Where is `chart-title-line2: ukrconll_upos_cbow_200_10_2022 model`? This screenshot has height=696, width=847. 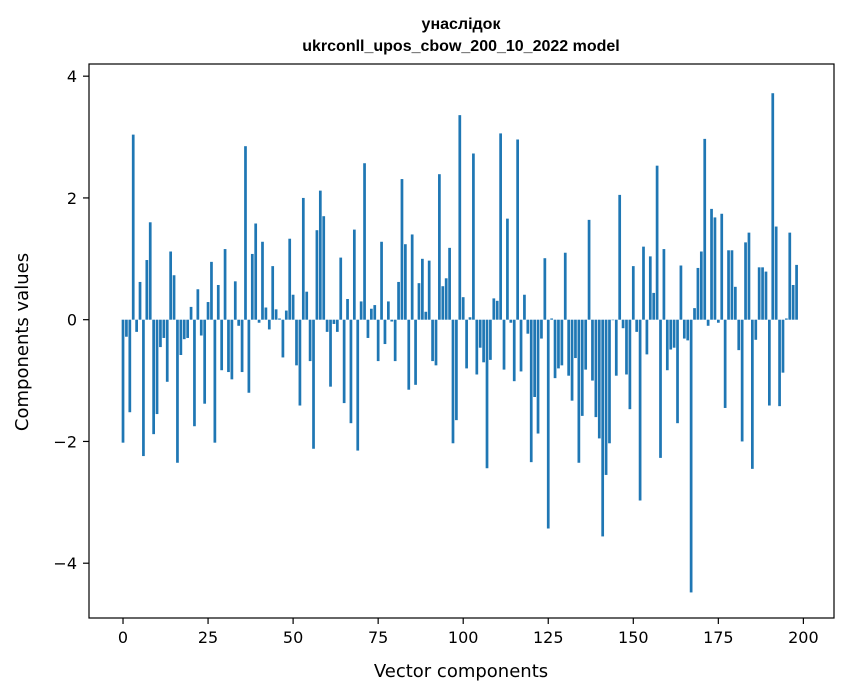
chart-title-line2: ukrconll_upos_cbow_200_10_2022 model is located at coordinates (460, 46).